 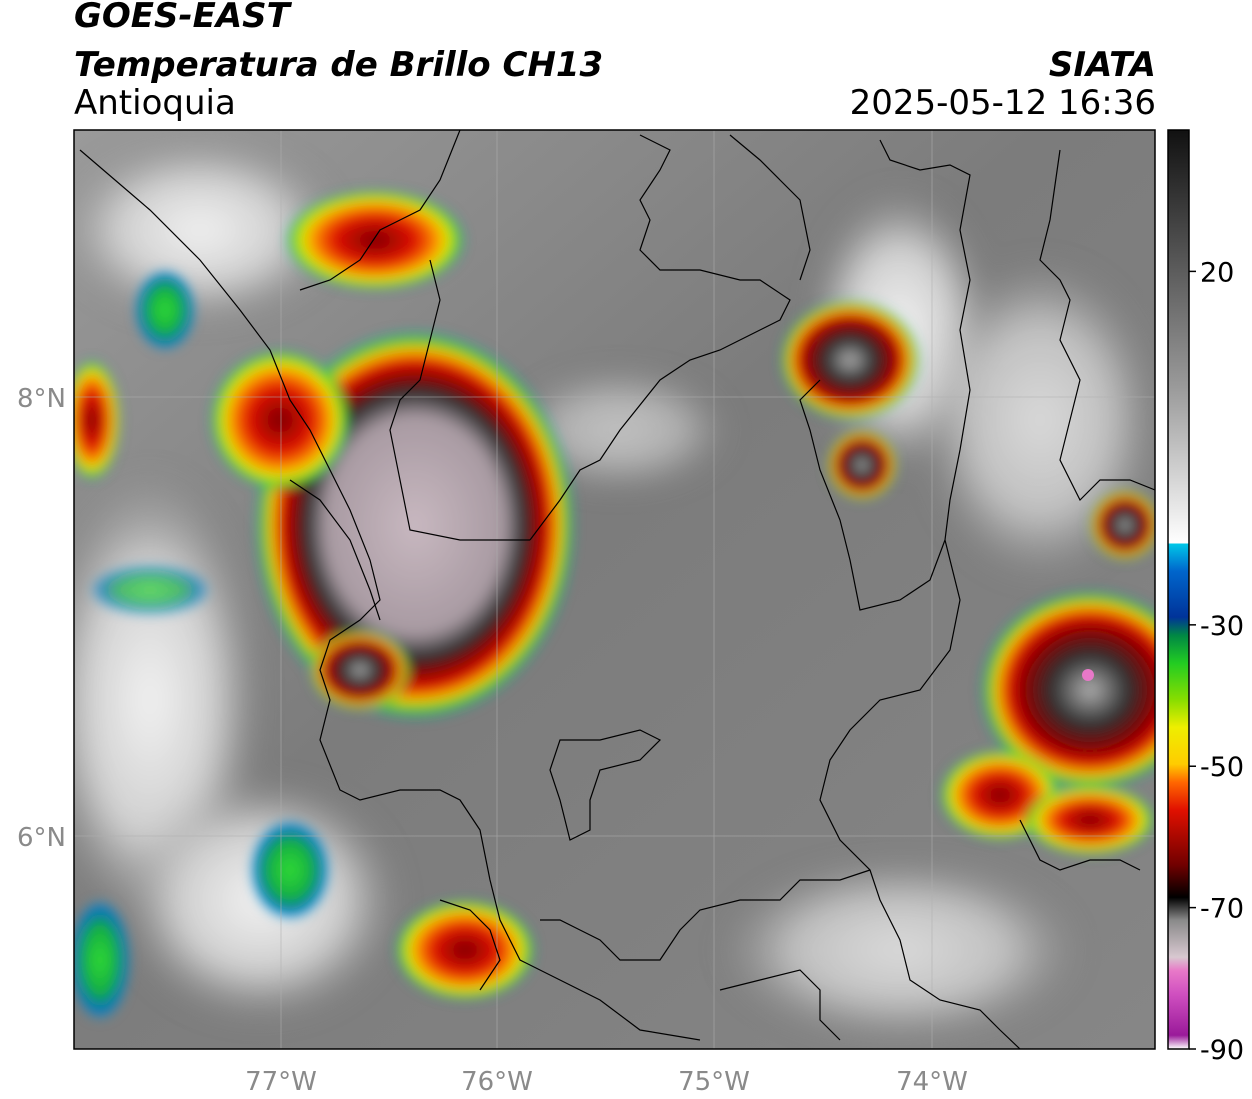 I want to click on organization-label: SIATA, so click(x=1102, y=65).